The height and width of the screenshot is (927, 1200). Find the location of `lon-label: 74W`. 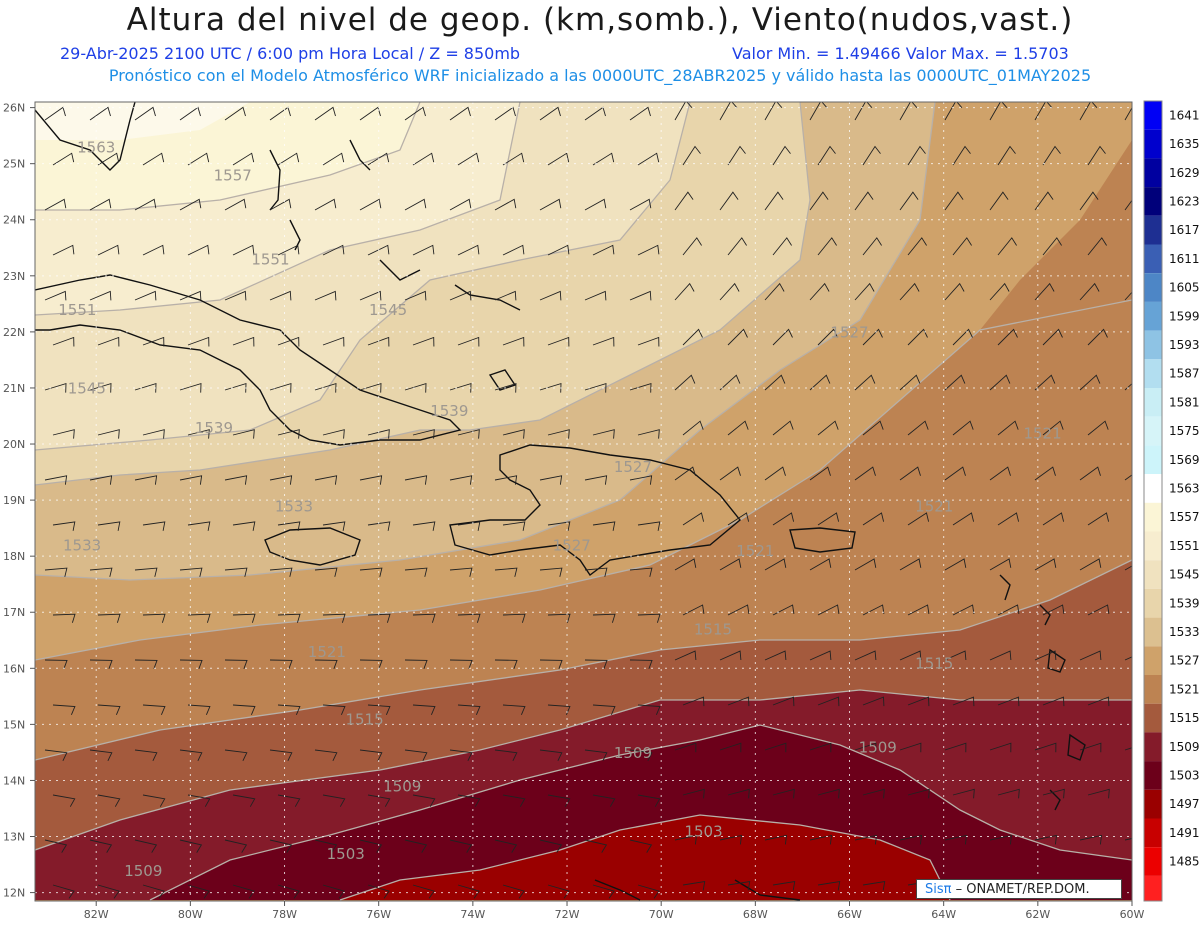

lon-label: 74W is located at coordinates (472, 914).